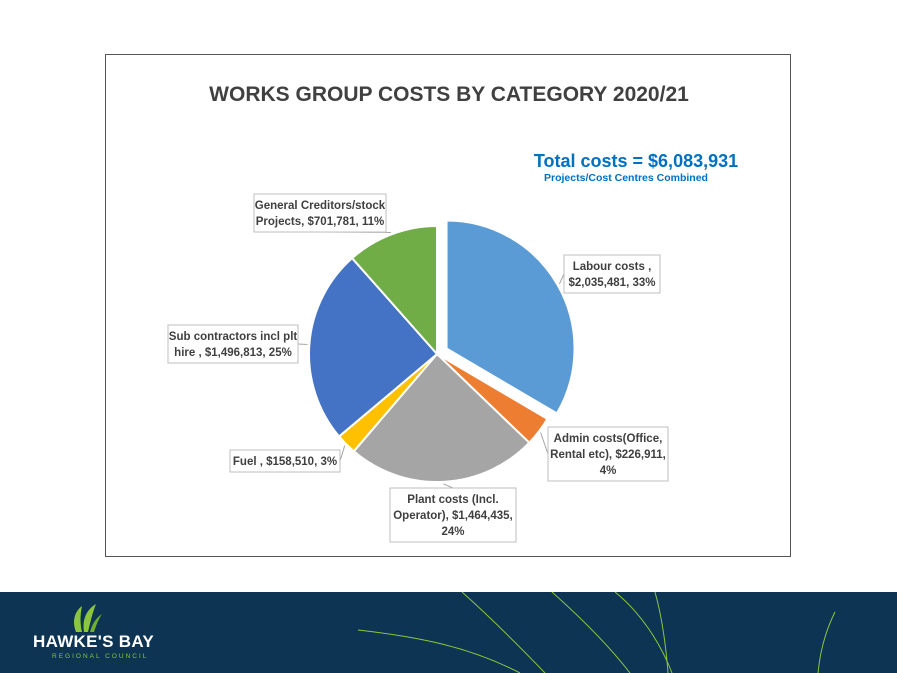  I want to click on slice-label-1: Labour costs , $2,035,481, 33%, so click(612, 274).